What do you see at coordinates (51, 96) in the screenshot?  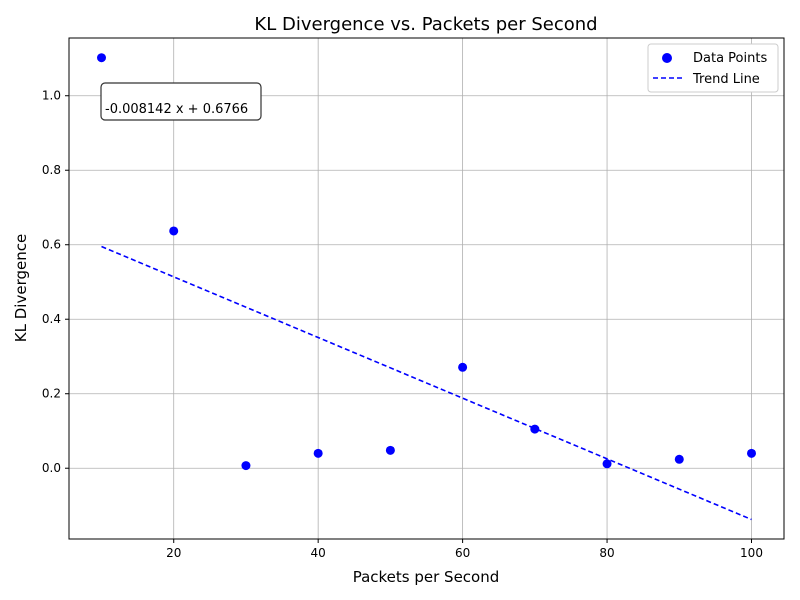 I see `y-tick-label: 1.0` at bounding box center [51, 96].